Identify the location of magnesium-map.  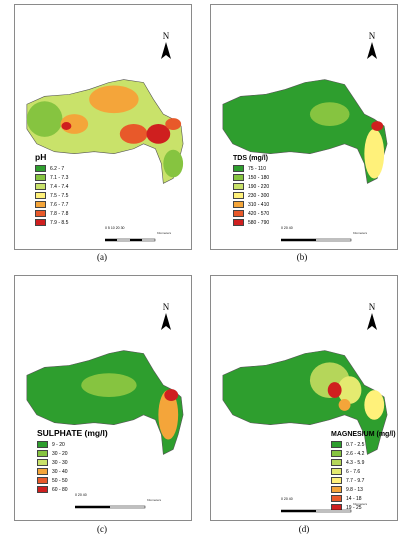
(305, 402).